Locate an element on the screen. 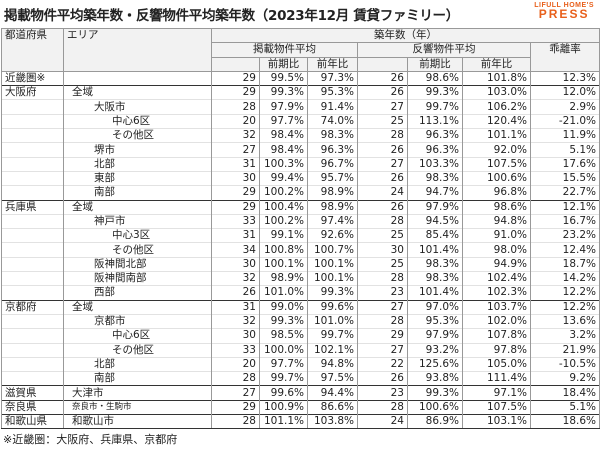  value-cell: 16.7% is located at coordinates (565, 221).